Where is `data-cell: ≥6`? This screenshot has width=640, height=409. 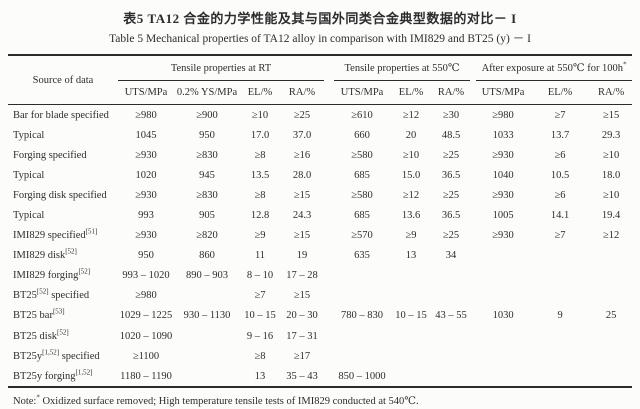
data-cell: ≥6 is located at coordinates (560, 195).